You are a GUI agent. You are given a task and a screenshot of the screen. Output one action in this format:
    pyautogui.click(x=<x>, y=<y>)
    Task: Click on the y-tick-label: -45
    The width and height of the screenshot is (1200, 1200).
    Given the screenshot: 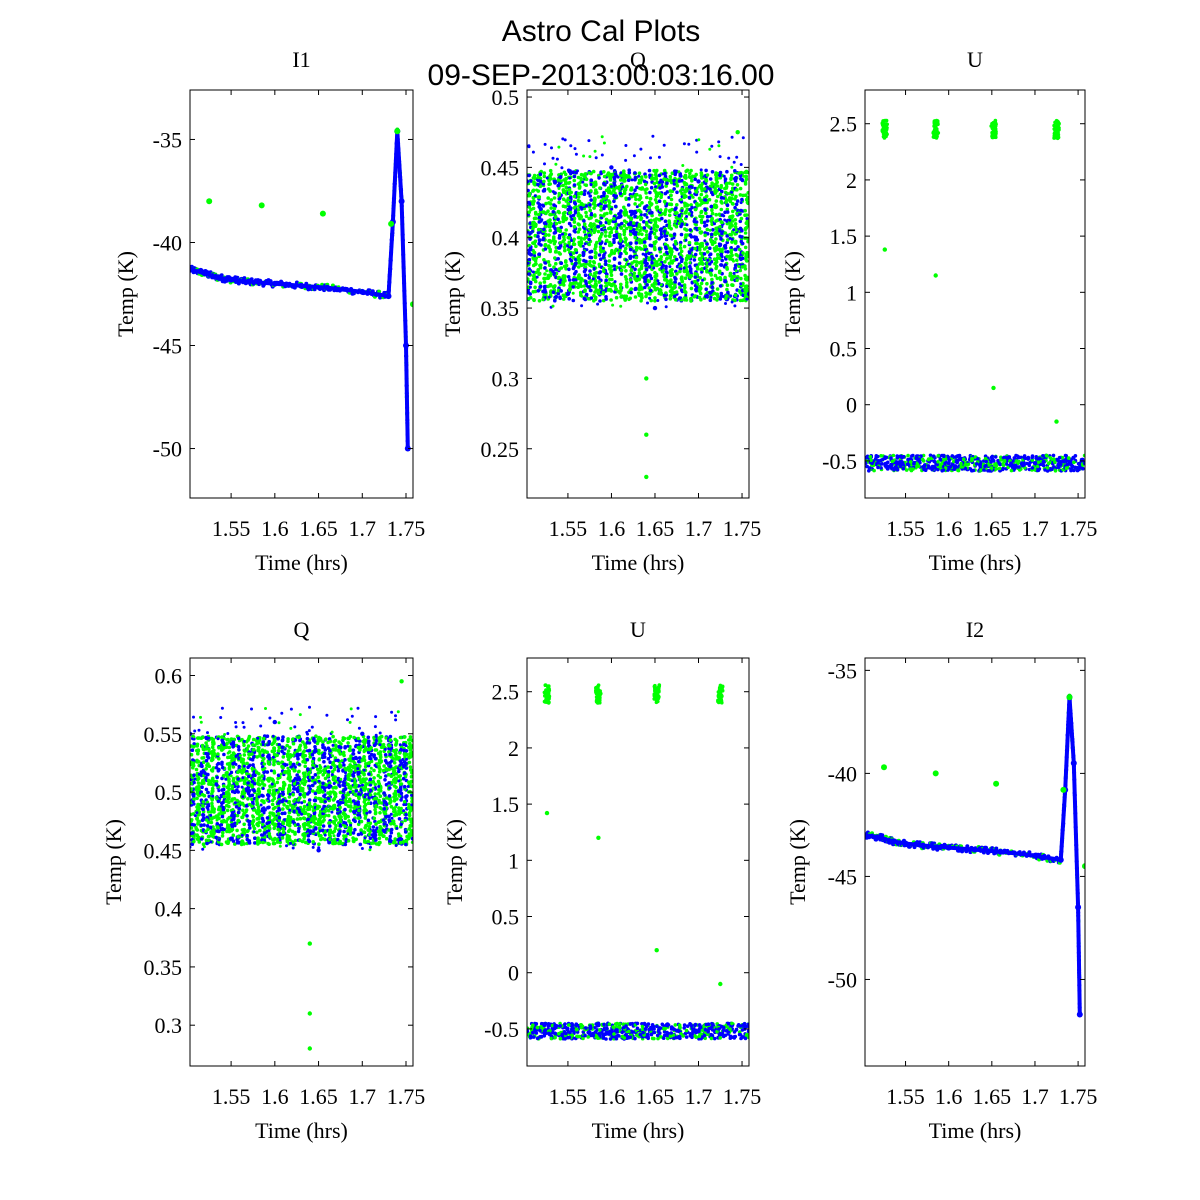 What is the action you would take?
    pyautogui.click(x=842, y=876)
    